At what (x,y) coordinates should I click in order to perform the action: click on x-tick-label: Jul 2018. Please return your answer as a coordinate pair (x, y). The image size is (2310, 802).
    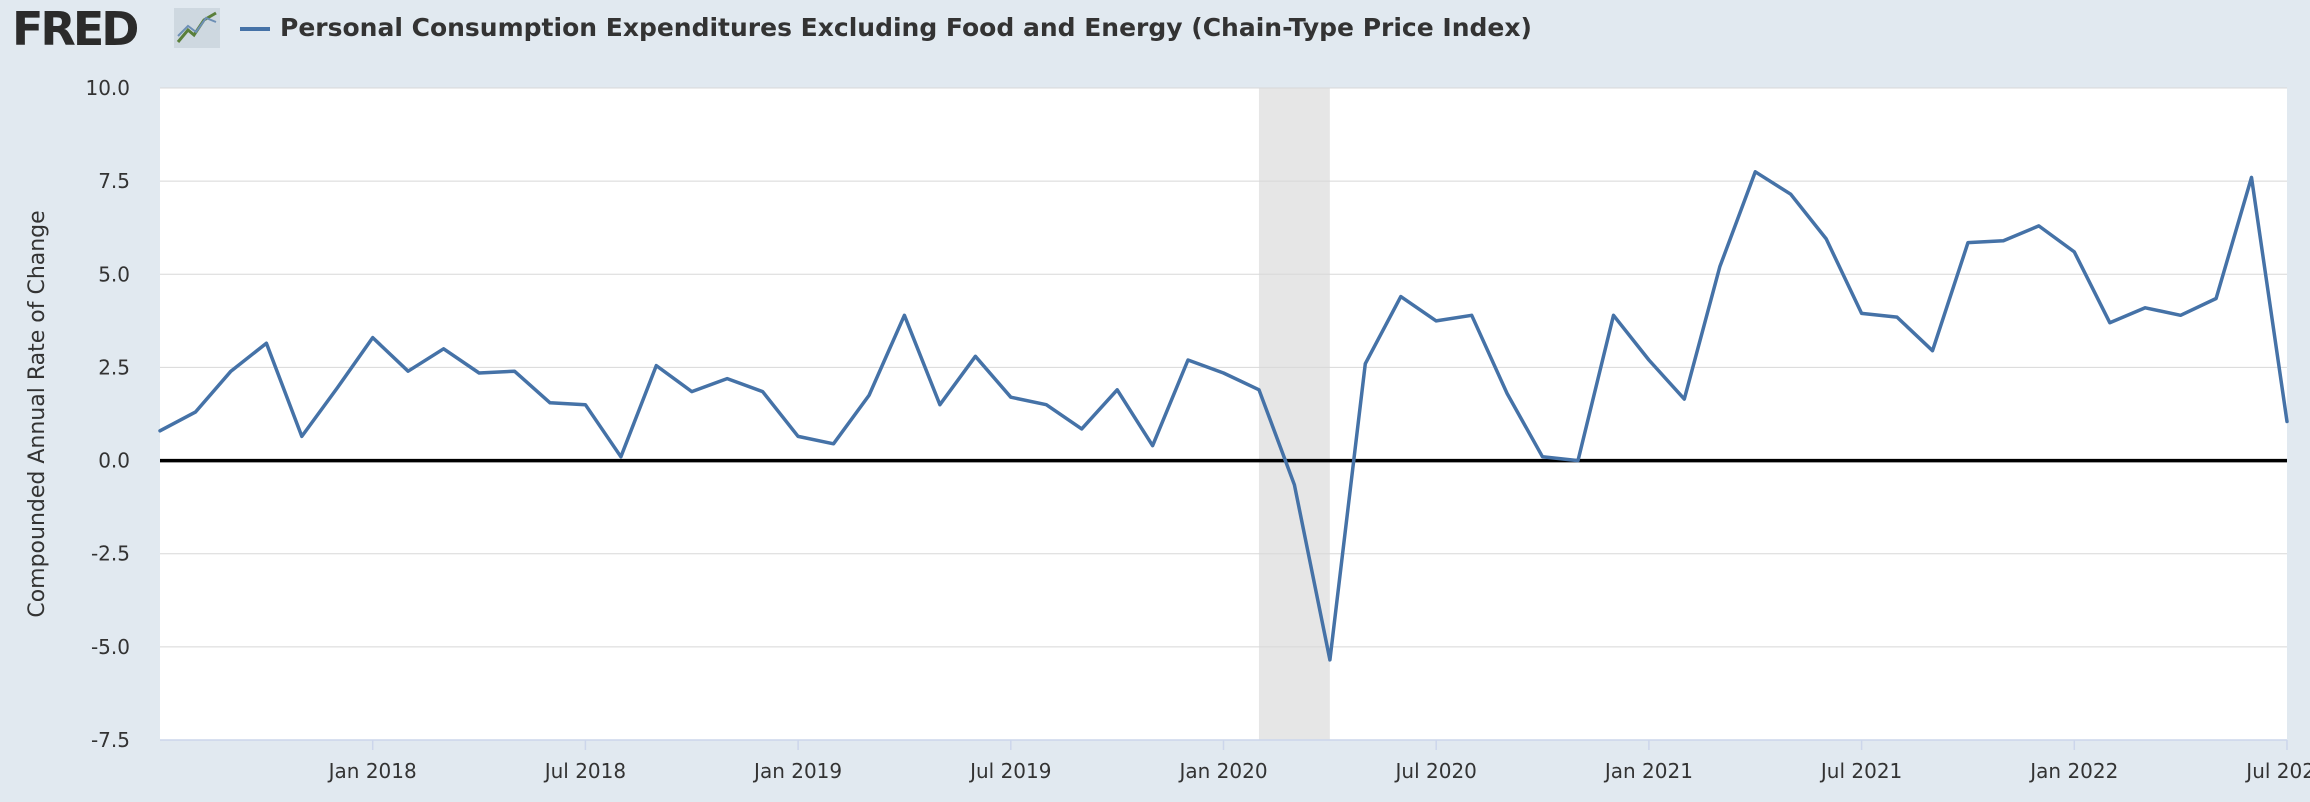
    Looking at the image, I should click on (584, 771).